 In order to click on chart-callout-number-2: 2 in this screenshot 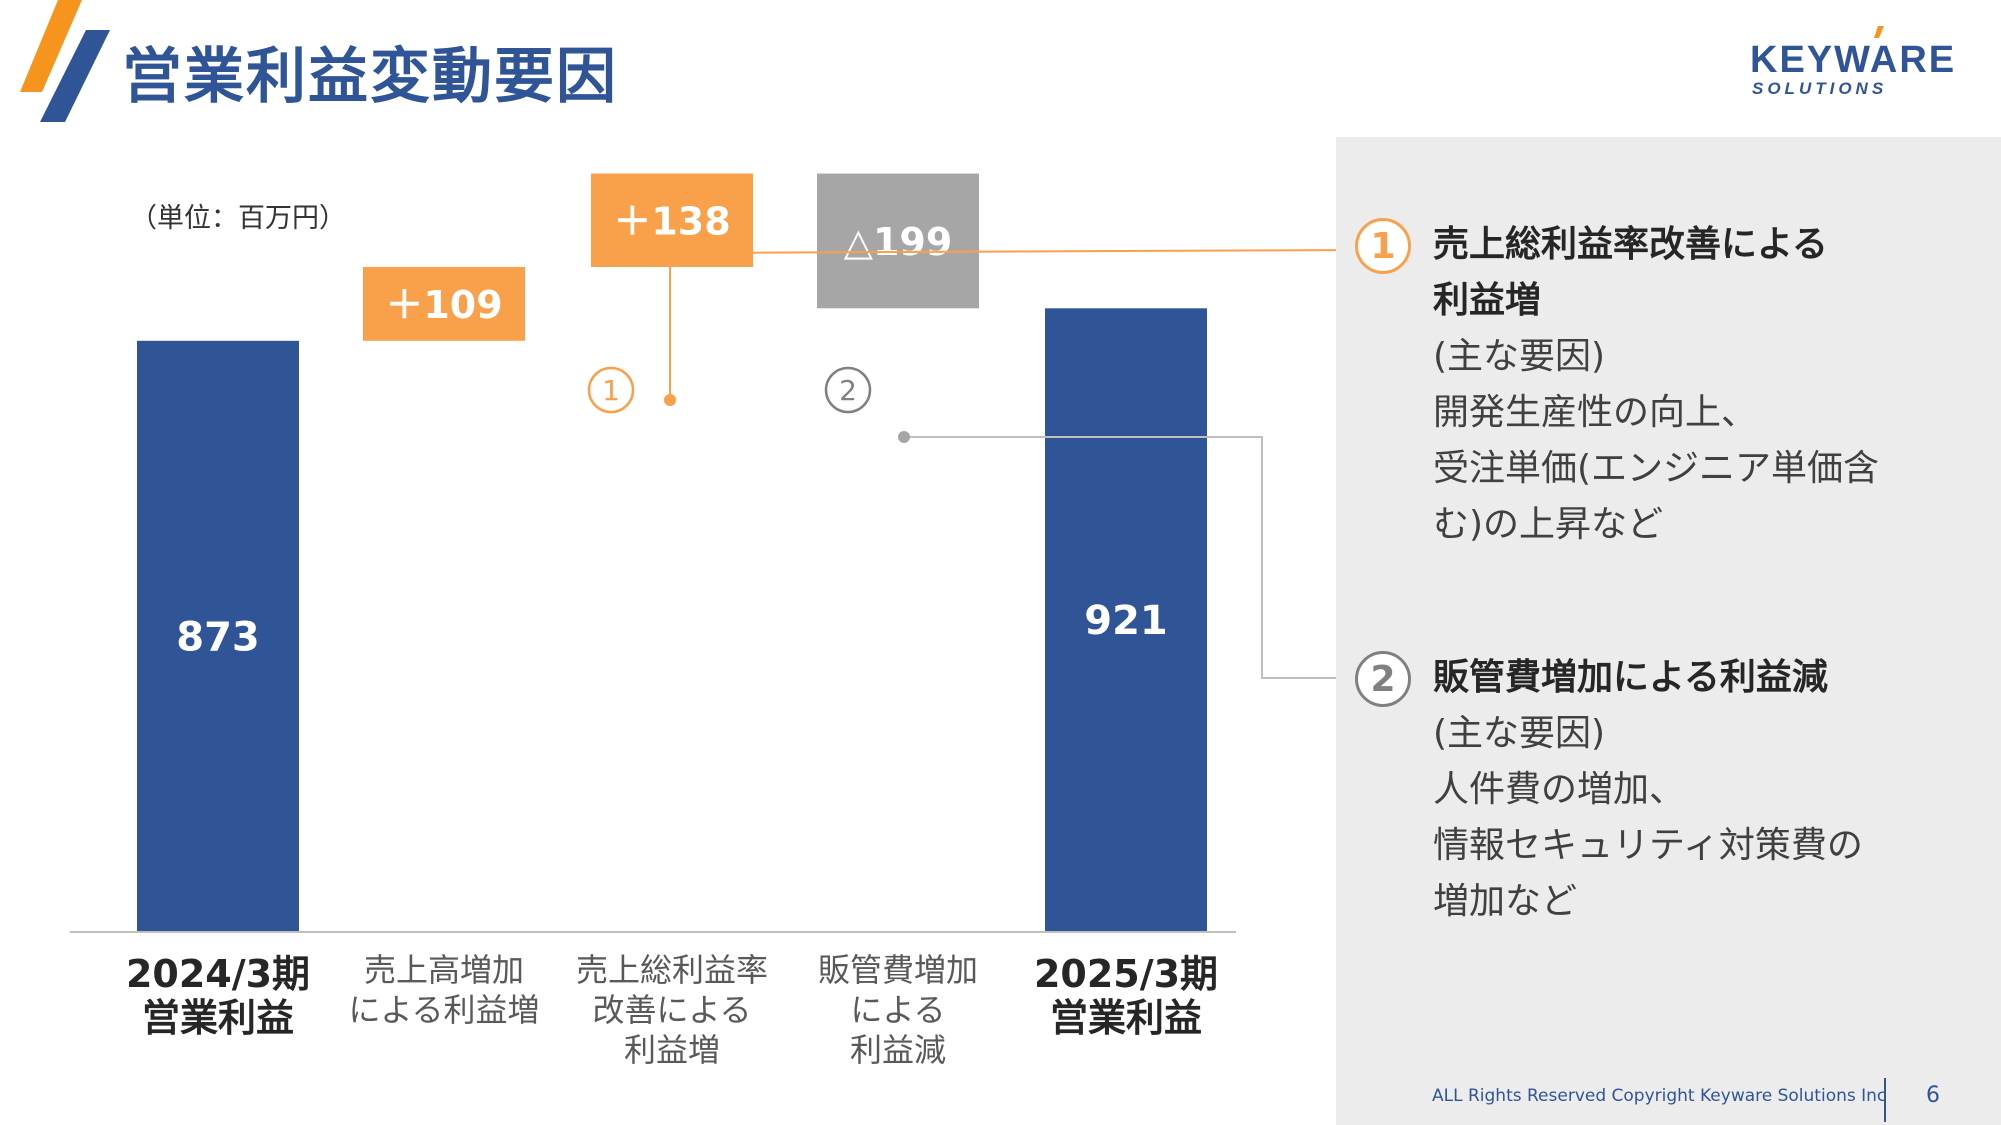, I will do `click(848, 390)`.